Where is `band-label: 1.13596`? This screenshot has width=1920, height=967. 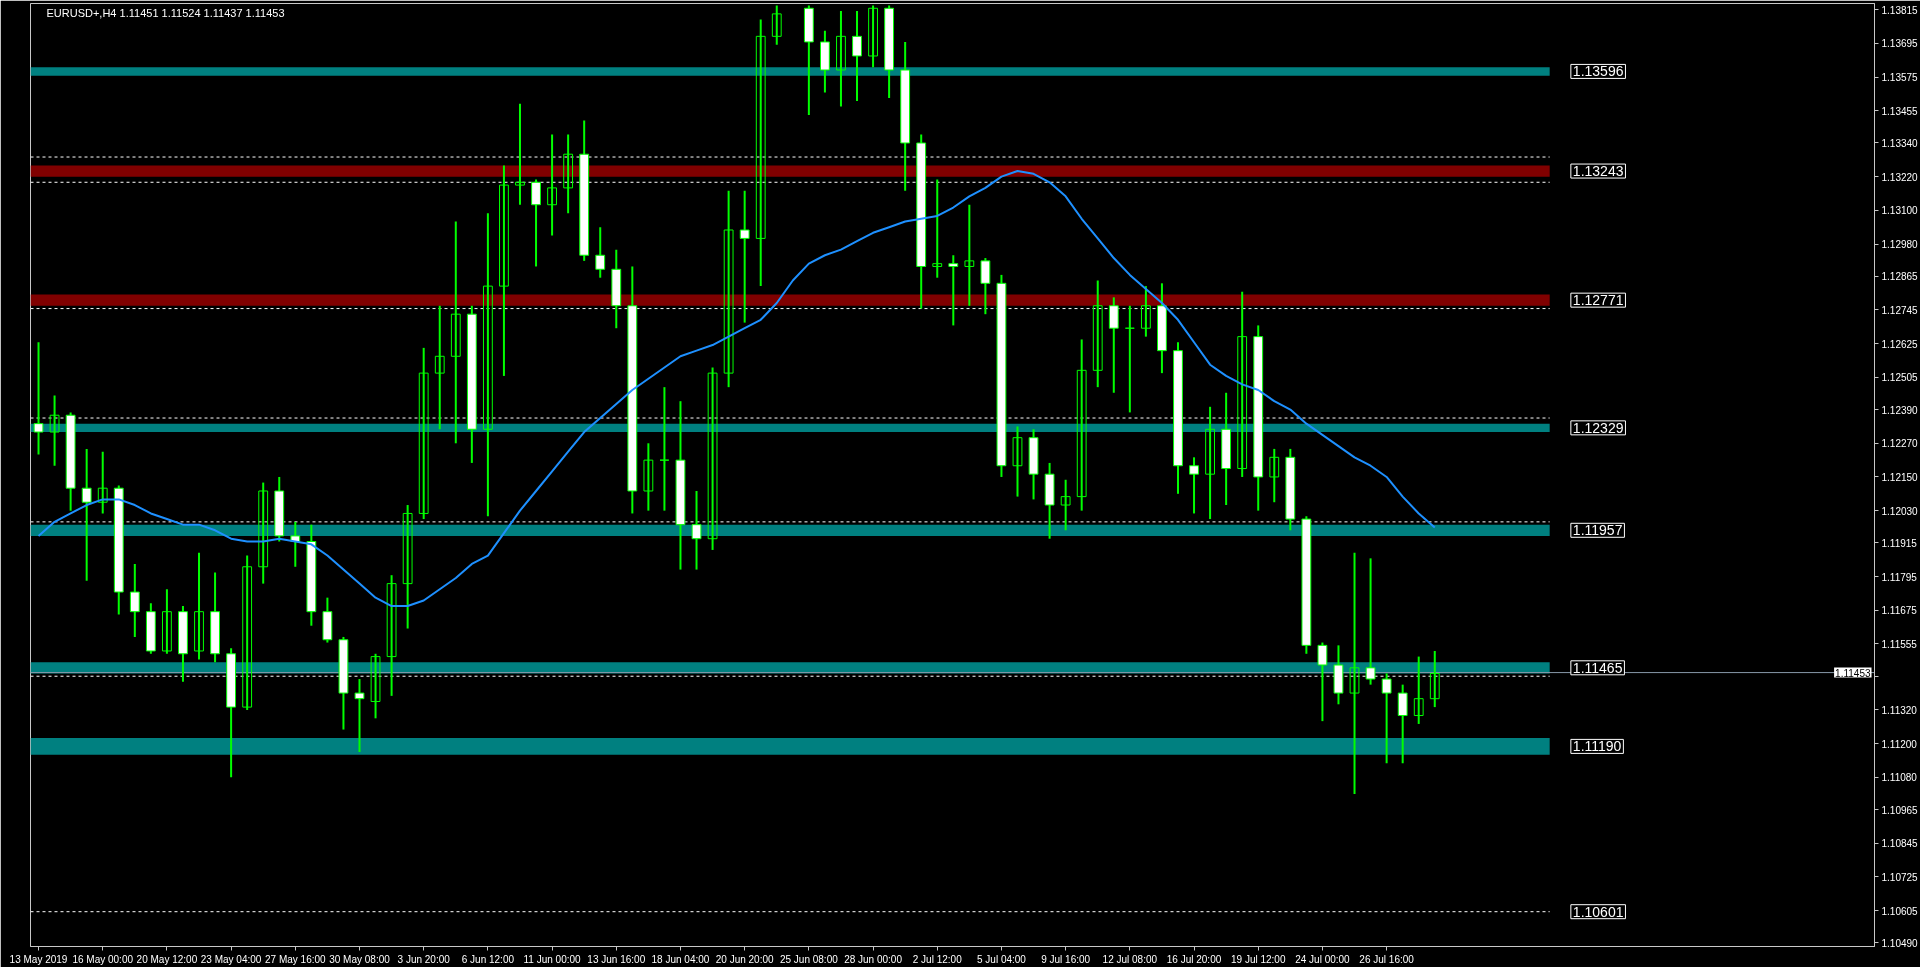 band-label: 1.13596 is located at coordinates (1598, 71).